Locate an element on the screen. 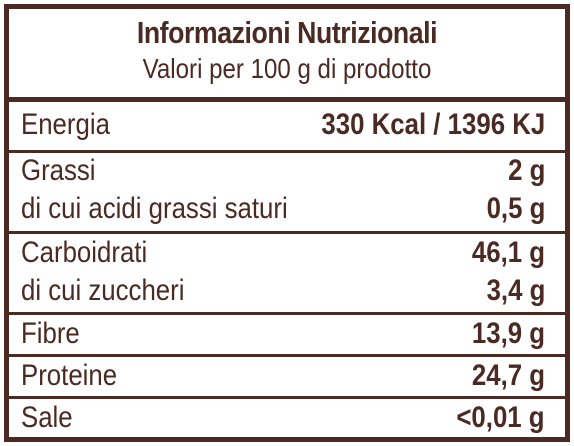 The width and height of the screenshot is (574, 446). row-carboidrati: Carboidrati 46,1 g is located at coordinates (283, 253).